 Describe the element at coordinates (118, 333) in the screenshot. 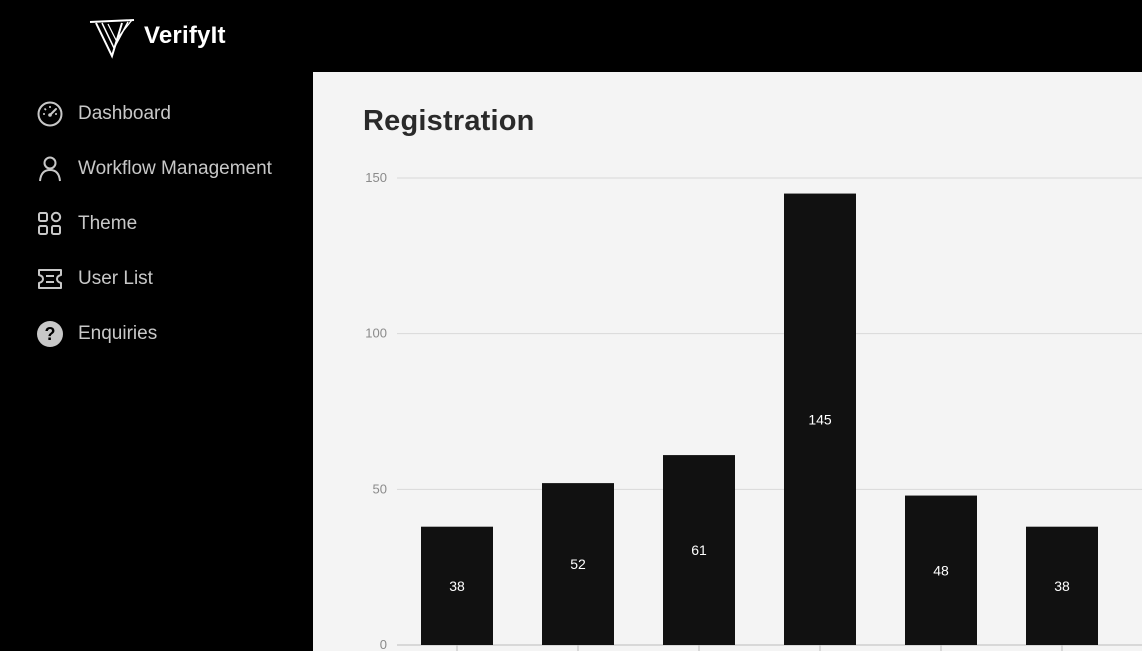

I see `sidebar-item-label: Enquiries` at that location.